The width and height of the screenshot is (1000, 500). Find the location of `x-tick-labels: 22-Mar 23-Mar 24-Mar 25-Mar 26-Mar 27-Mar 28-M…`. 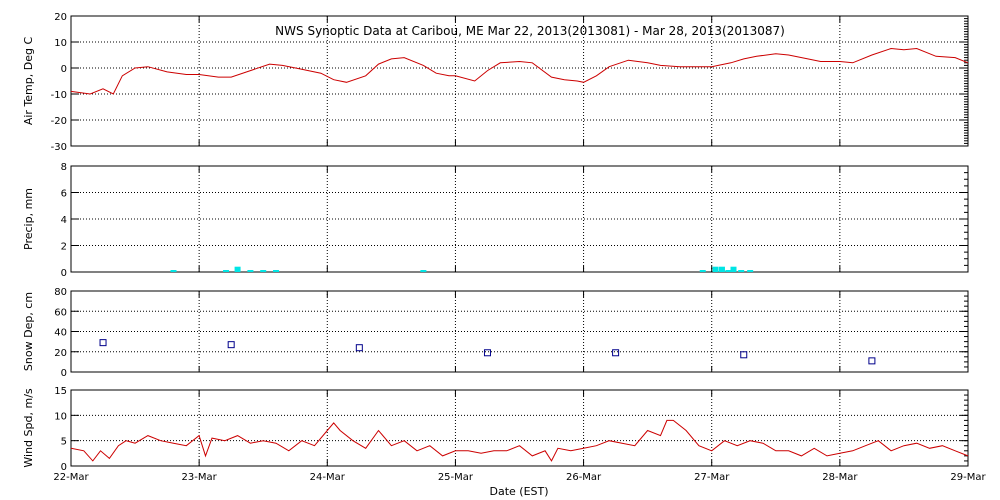

x-tick-labels: 22-Mar 23-Mar 24-Mar 25-Mar 26-Mar 27-Mar 28-M… is located at coordinates (519, 477).